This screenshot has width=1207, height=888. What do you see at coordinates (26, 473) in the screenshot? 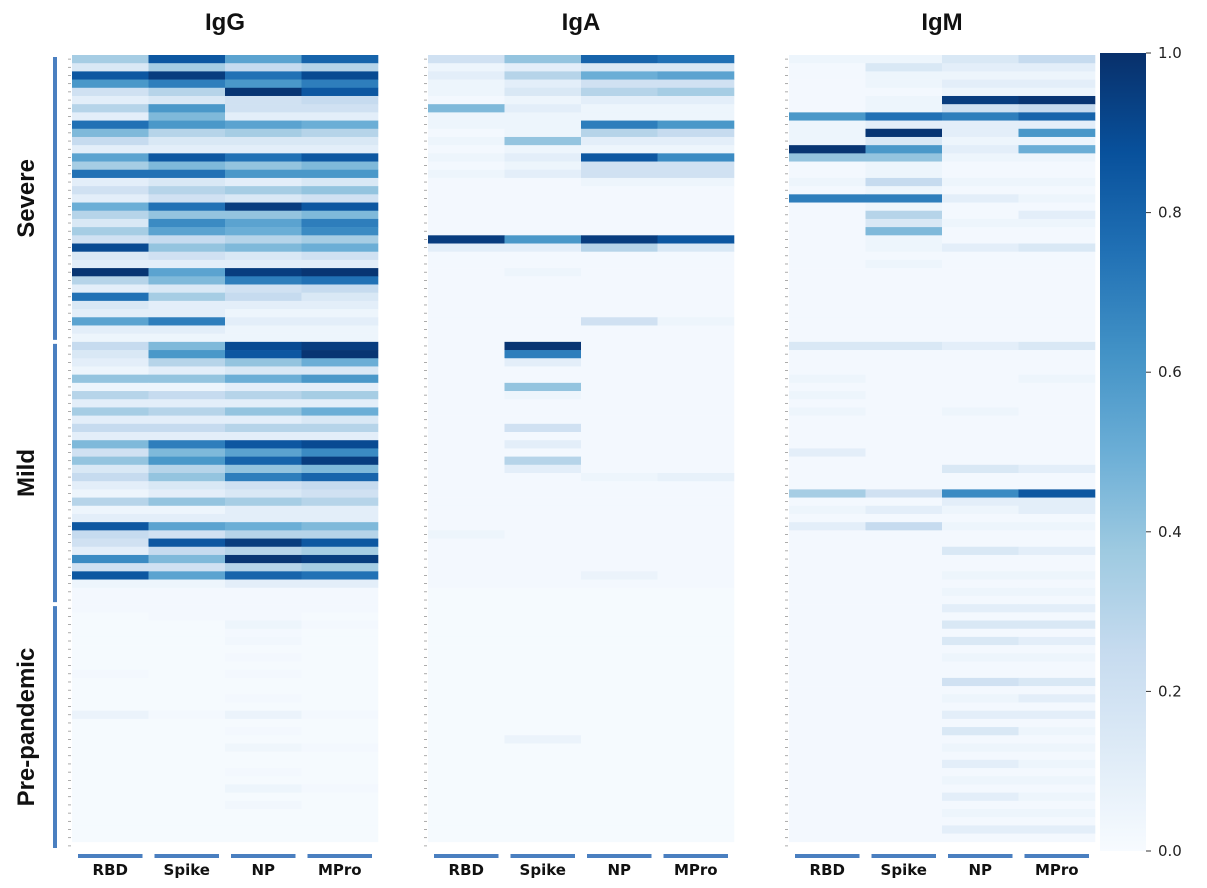
I see `row-group-label: Mild` at bounding box center [26, 473].